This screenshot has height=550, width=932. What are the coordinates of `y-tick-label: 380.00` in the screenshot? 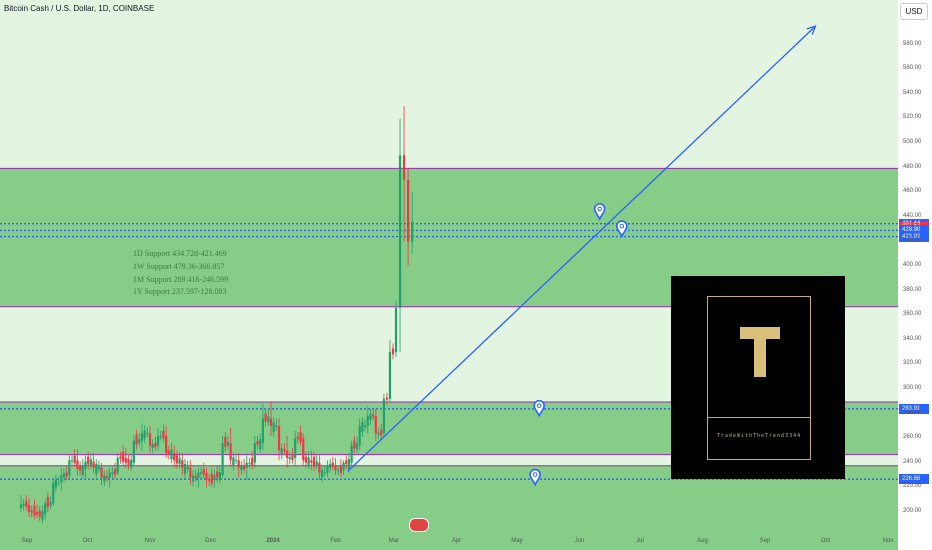 It's located at (912, 289).